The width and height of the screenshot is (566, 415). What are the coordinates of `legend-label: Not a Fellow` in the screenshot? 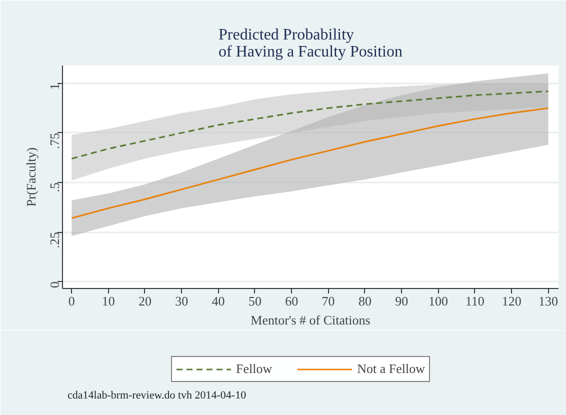 It's located at (391, 369).